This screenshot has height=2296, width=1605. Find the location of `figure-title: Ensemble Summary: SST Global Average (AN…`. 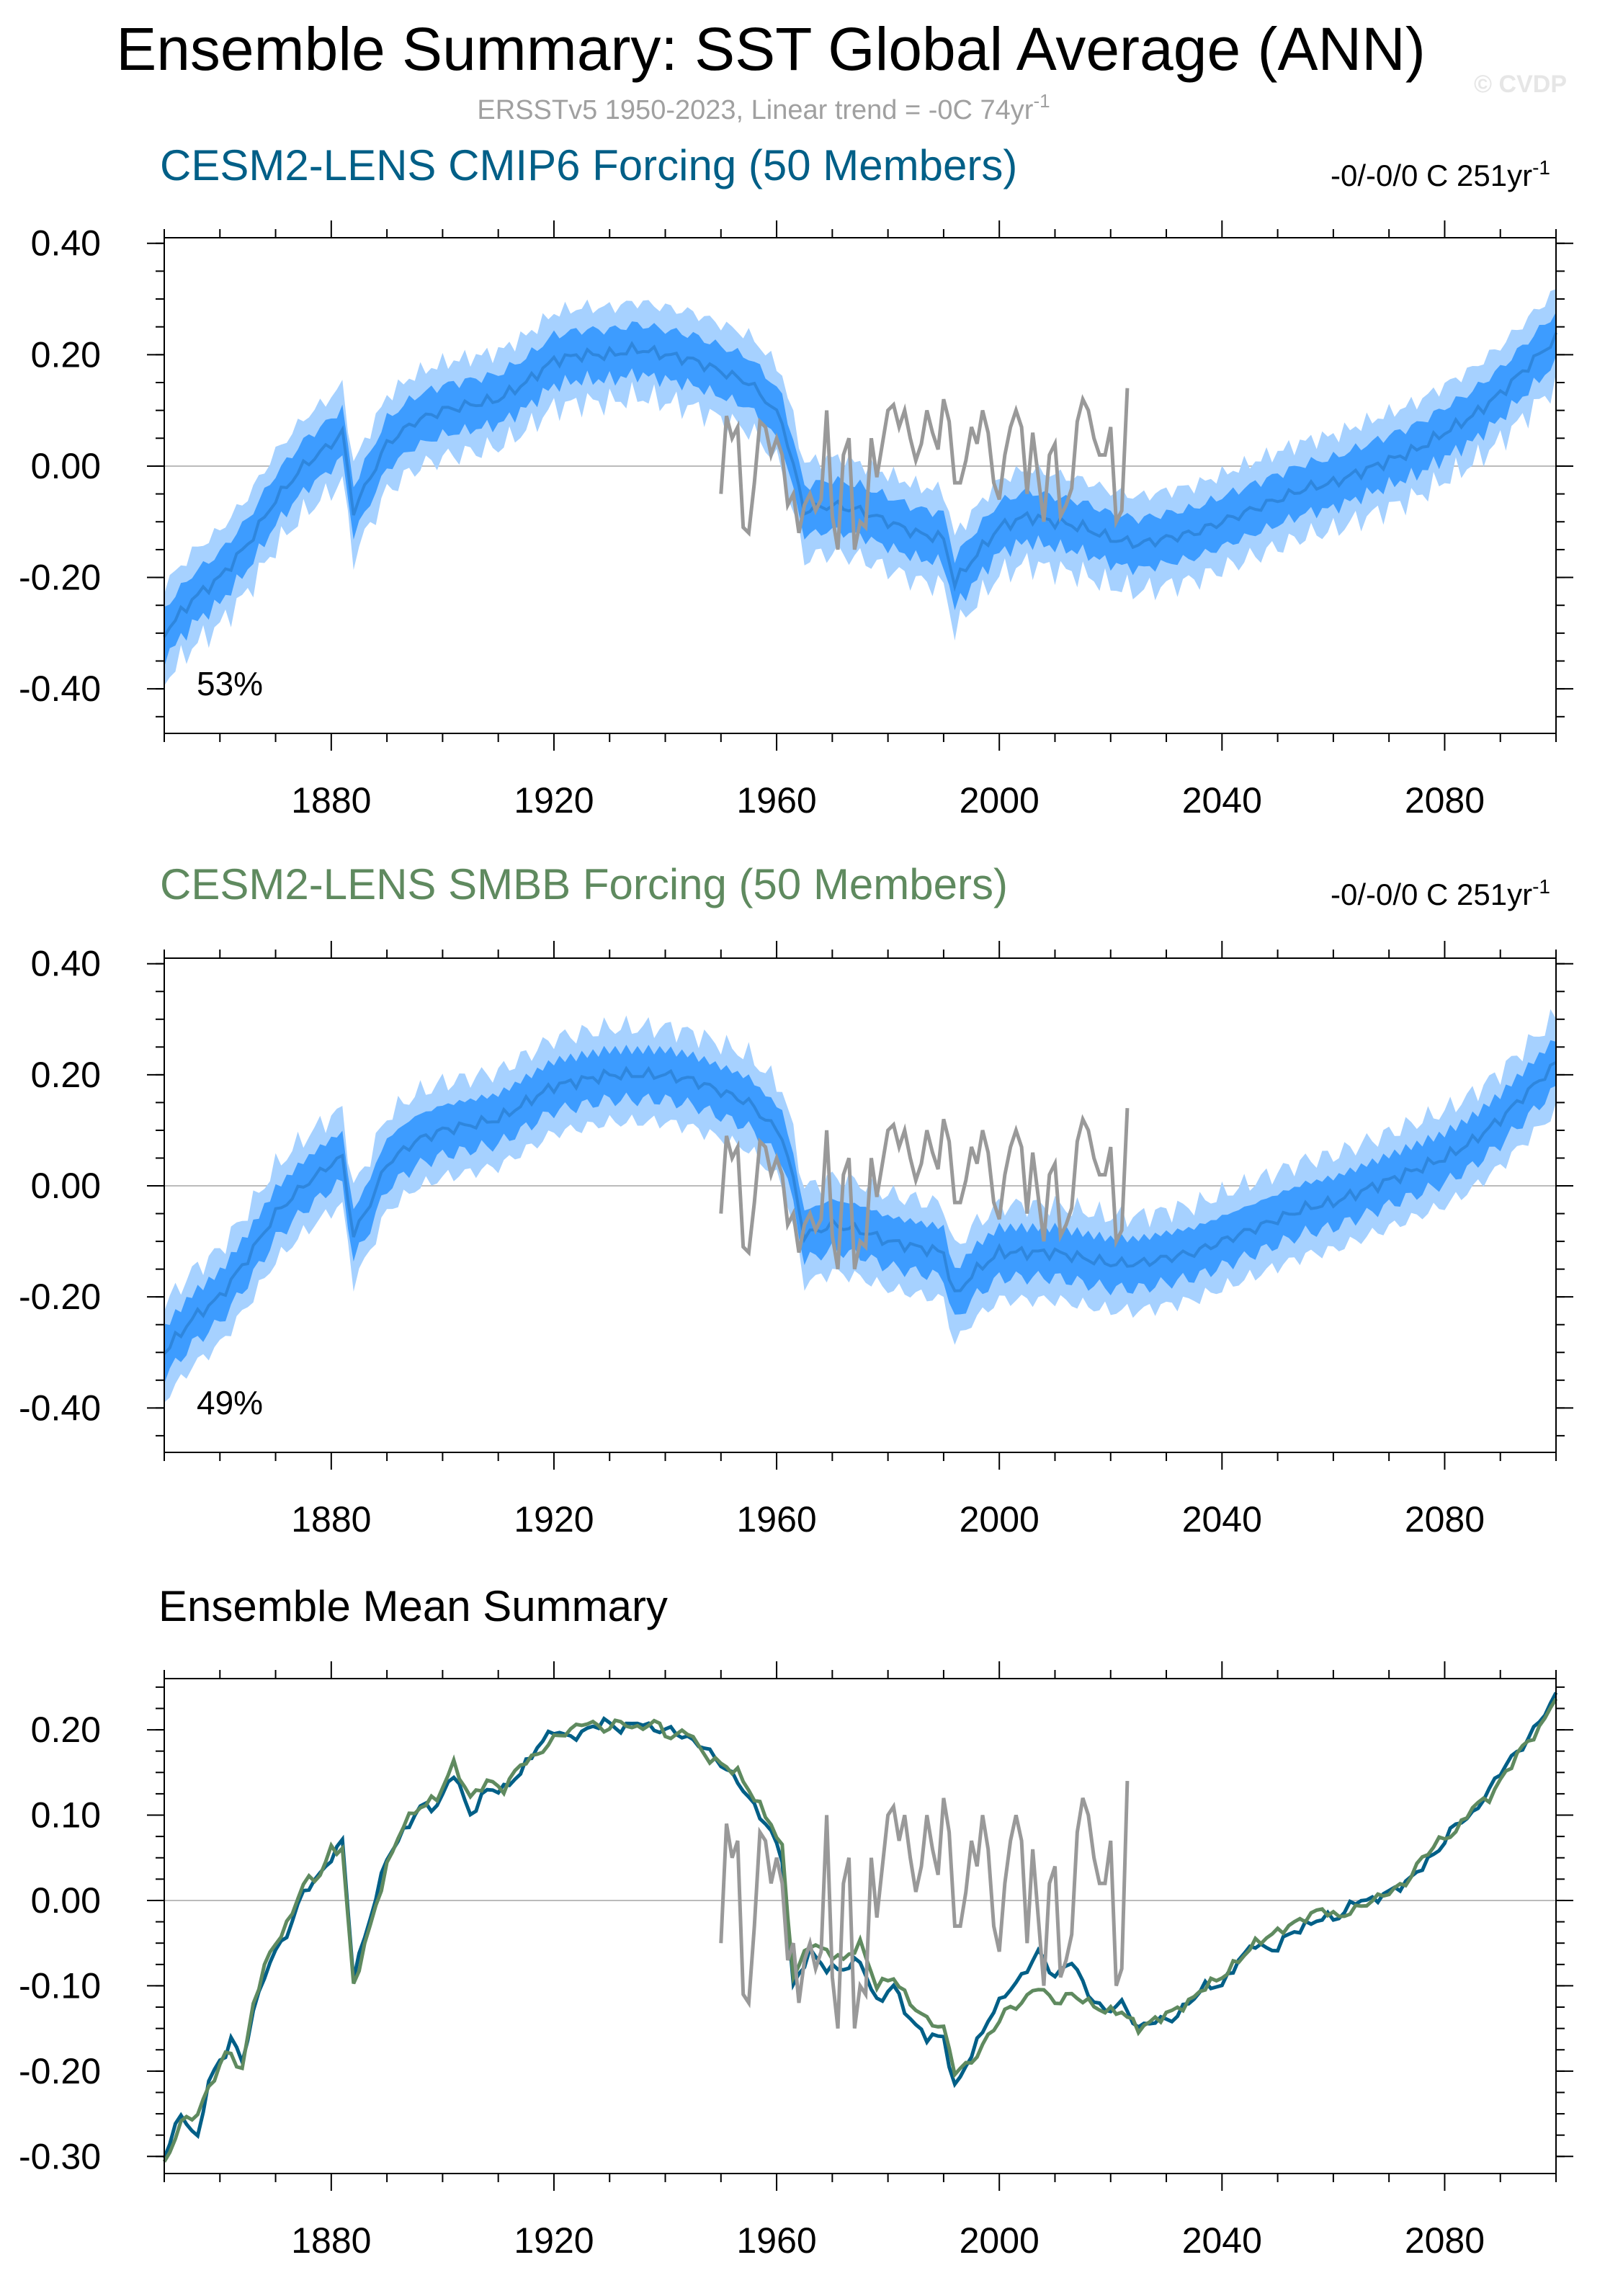

figure-title: Ensemble Summary: SST Global Average (AN… is located at coordinates (771, 49).